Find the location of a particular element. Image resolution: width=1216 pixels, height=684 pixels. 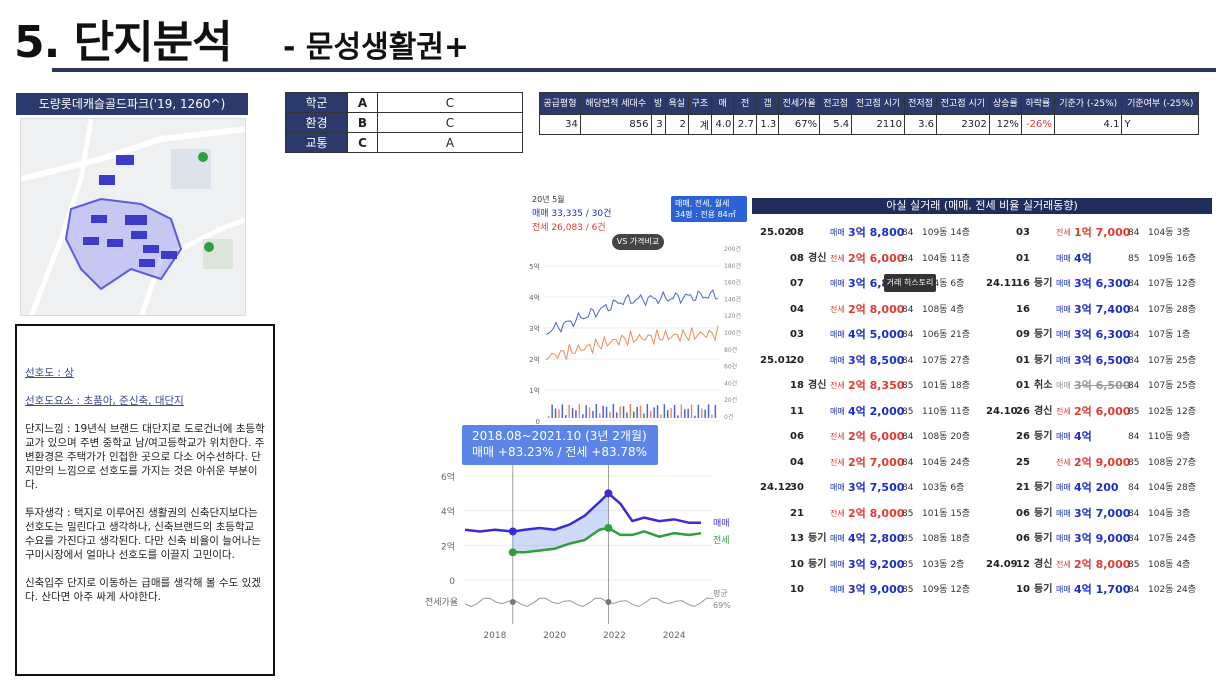

vs-compare-button: VS 가격비교 is located at coordinates (638, 242).